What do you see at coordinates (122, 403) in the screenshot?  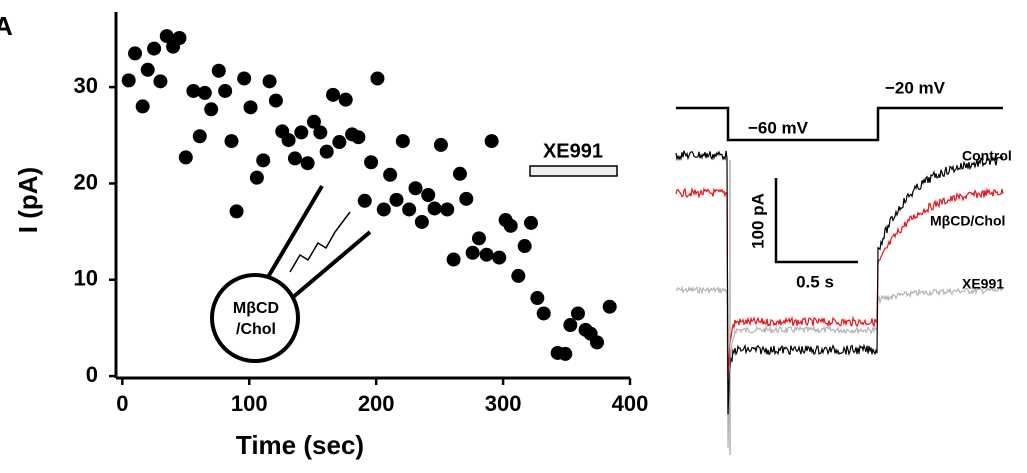 I see `x-tick-label: 0` at bounding box center [122, 403].